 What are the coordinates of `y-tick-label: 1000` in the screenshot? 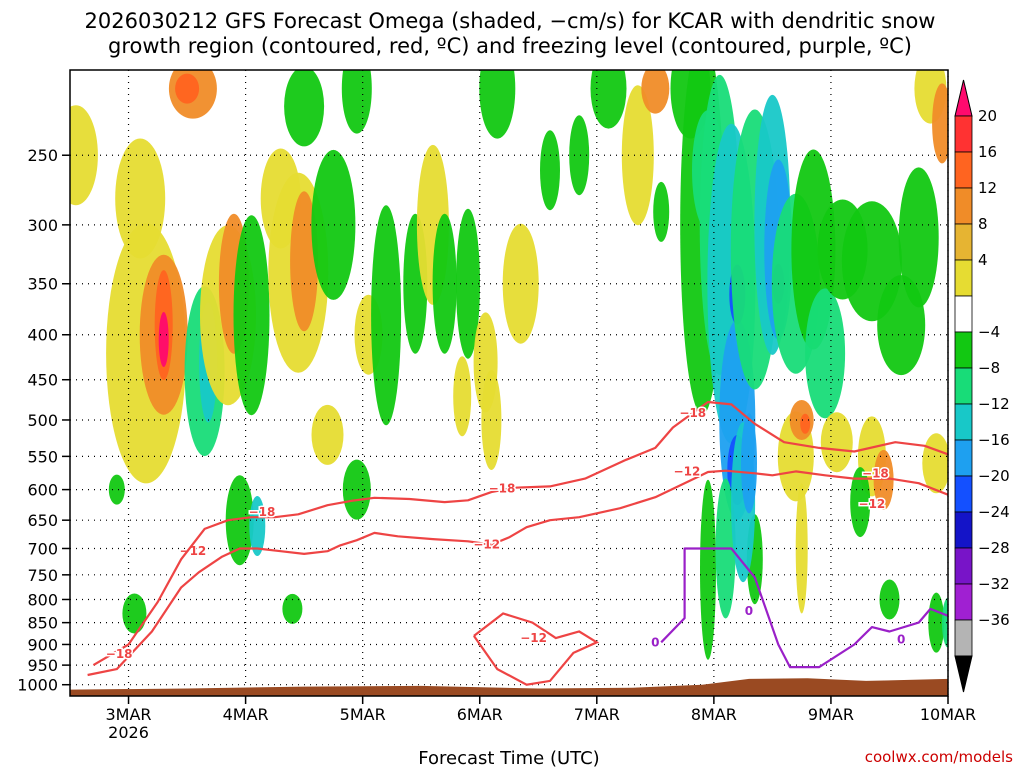 It's located at (37, 685).